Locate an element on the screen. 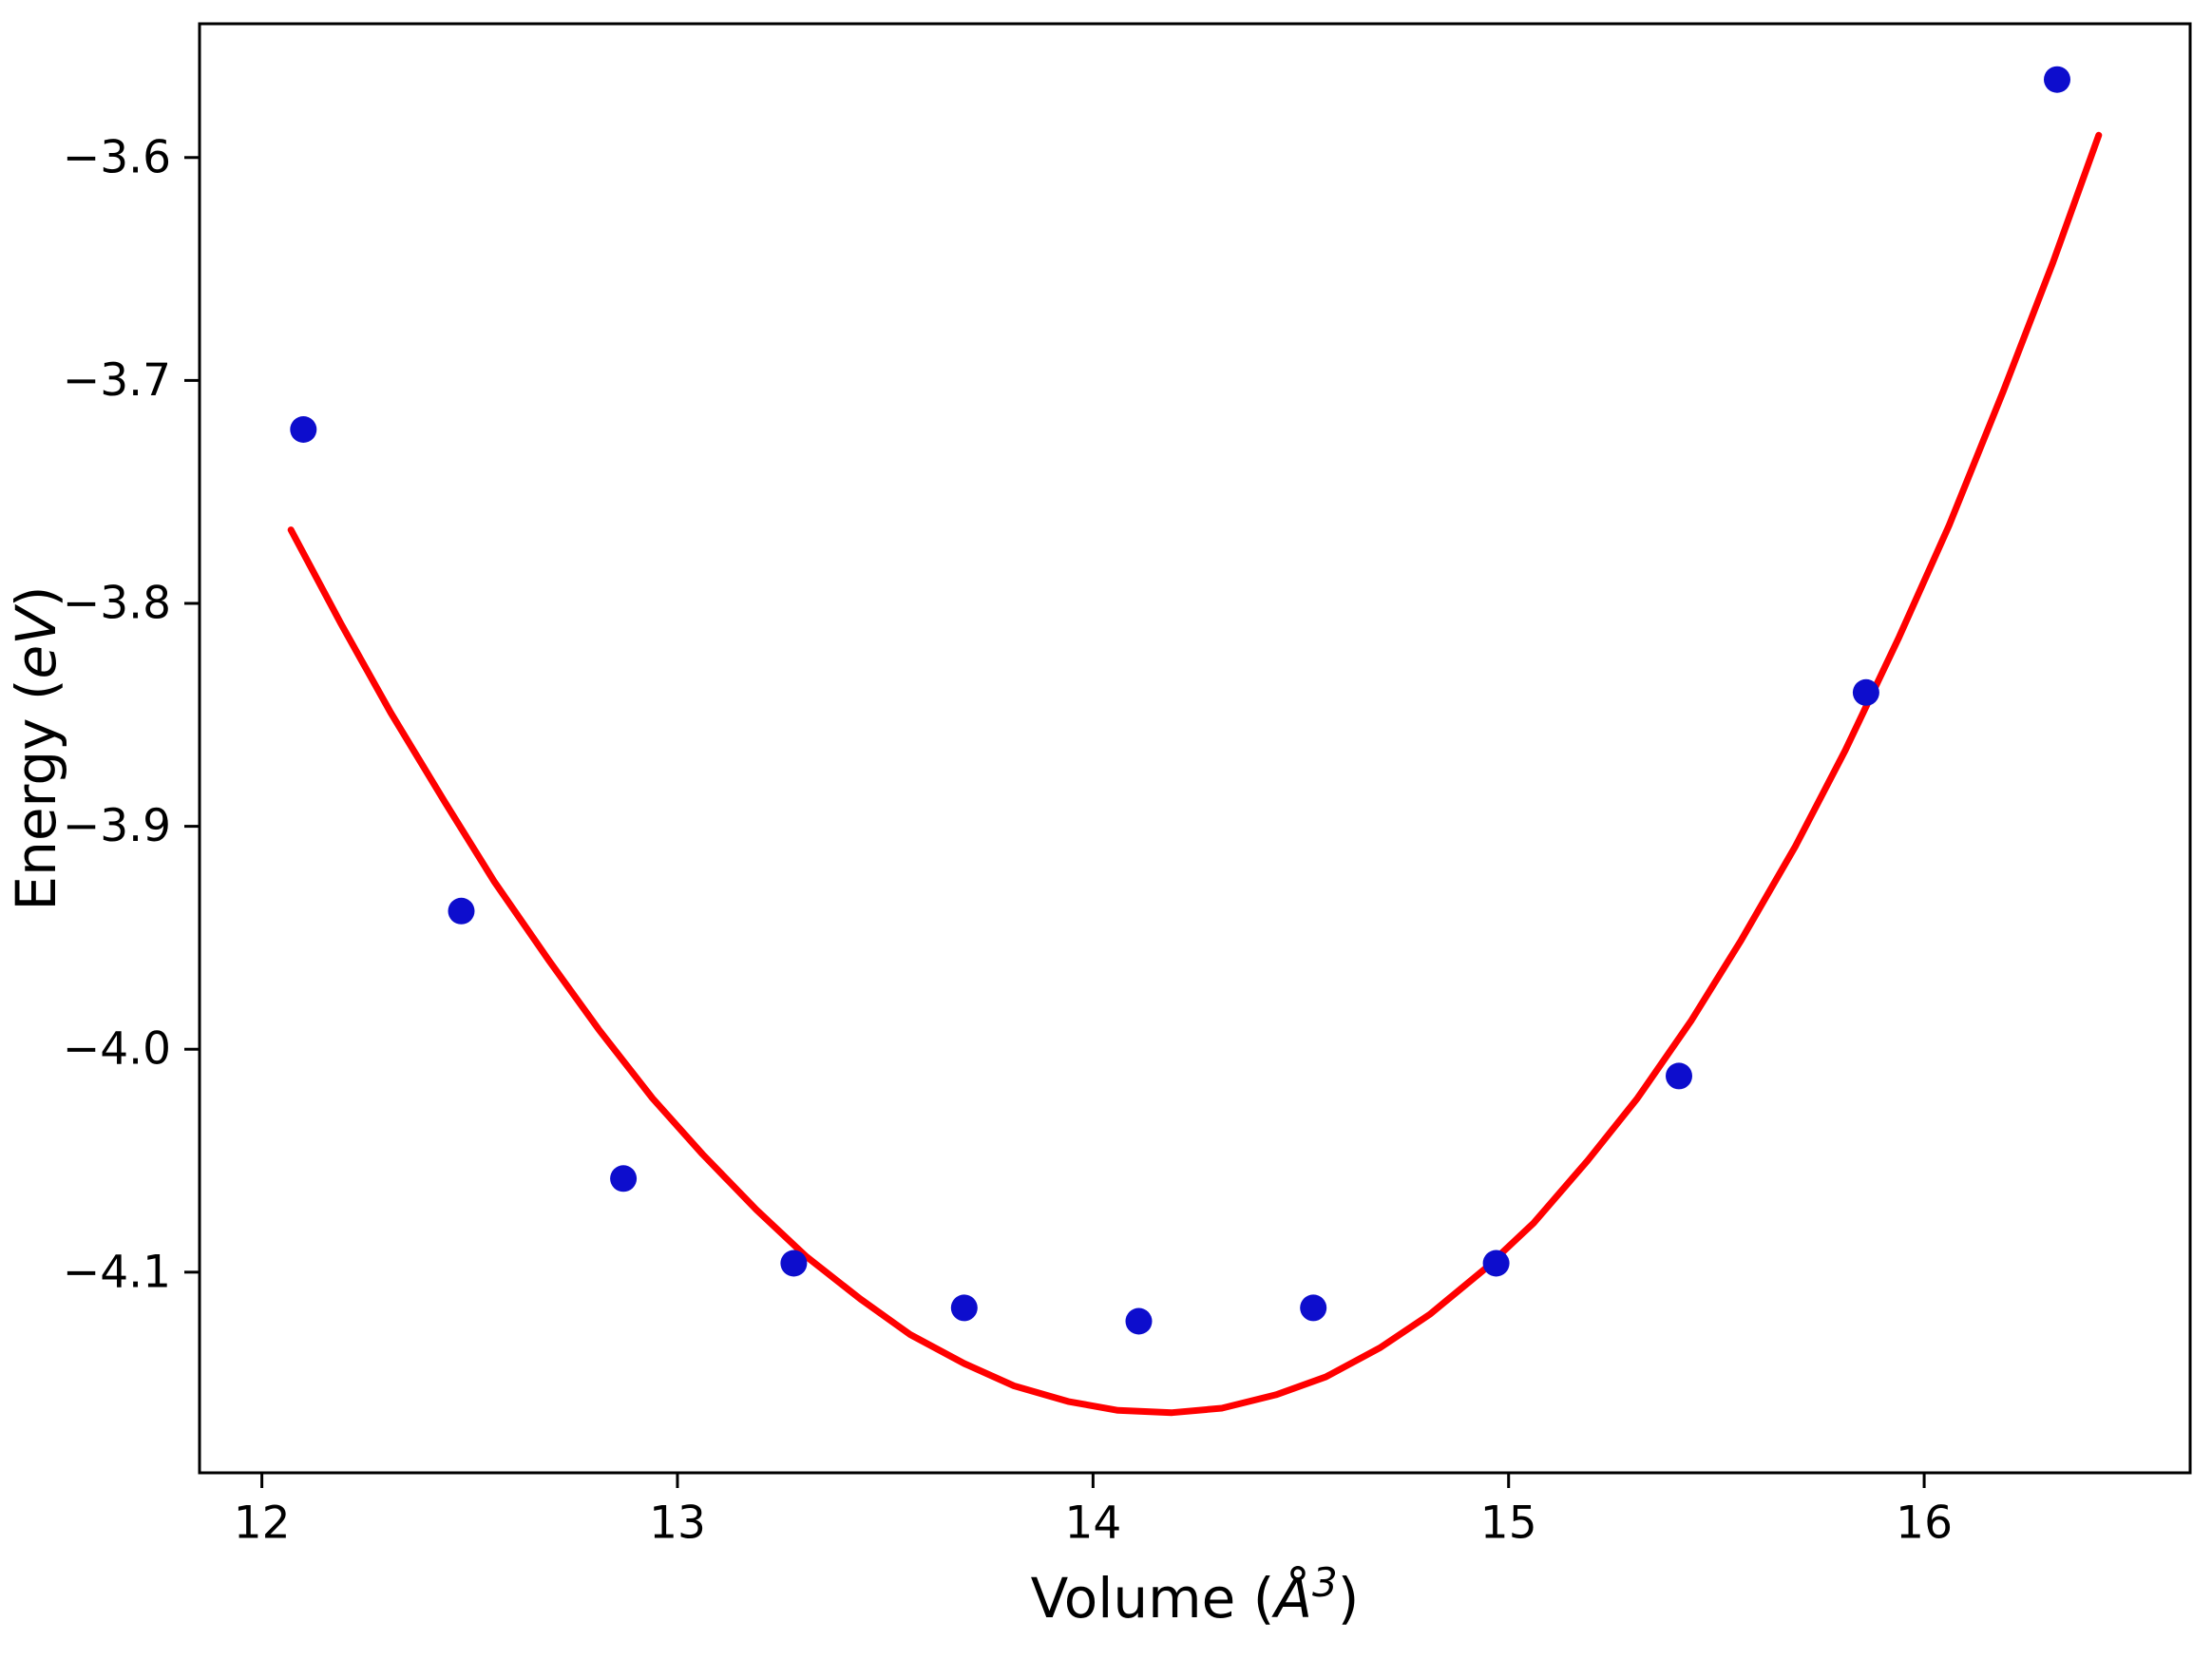  x-tick-label: 14 is located at coordinates (1092, 1523).